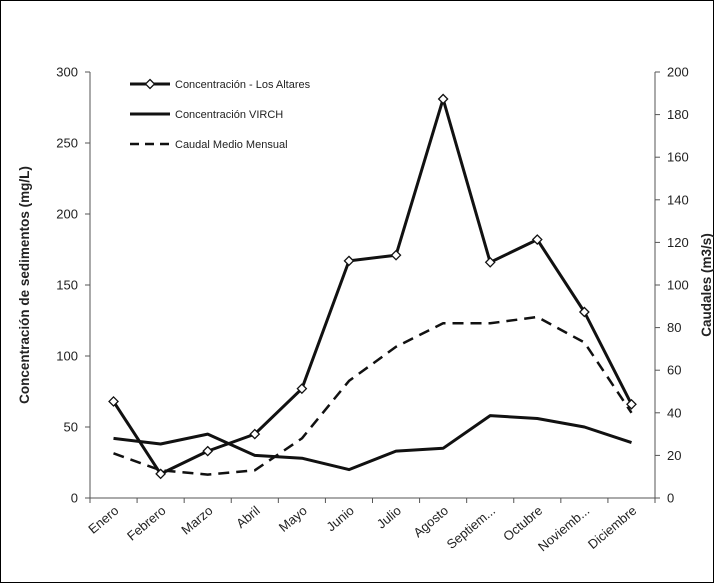 This screenshot has height=583, width=714. What do you see at coordinates (674, 455) in the screenshot?
I see `right-tick-label: 20` at bounding box center [674, 455].